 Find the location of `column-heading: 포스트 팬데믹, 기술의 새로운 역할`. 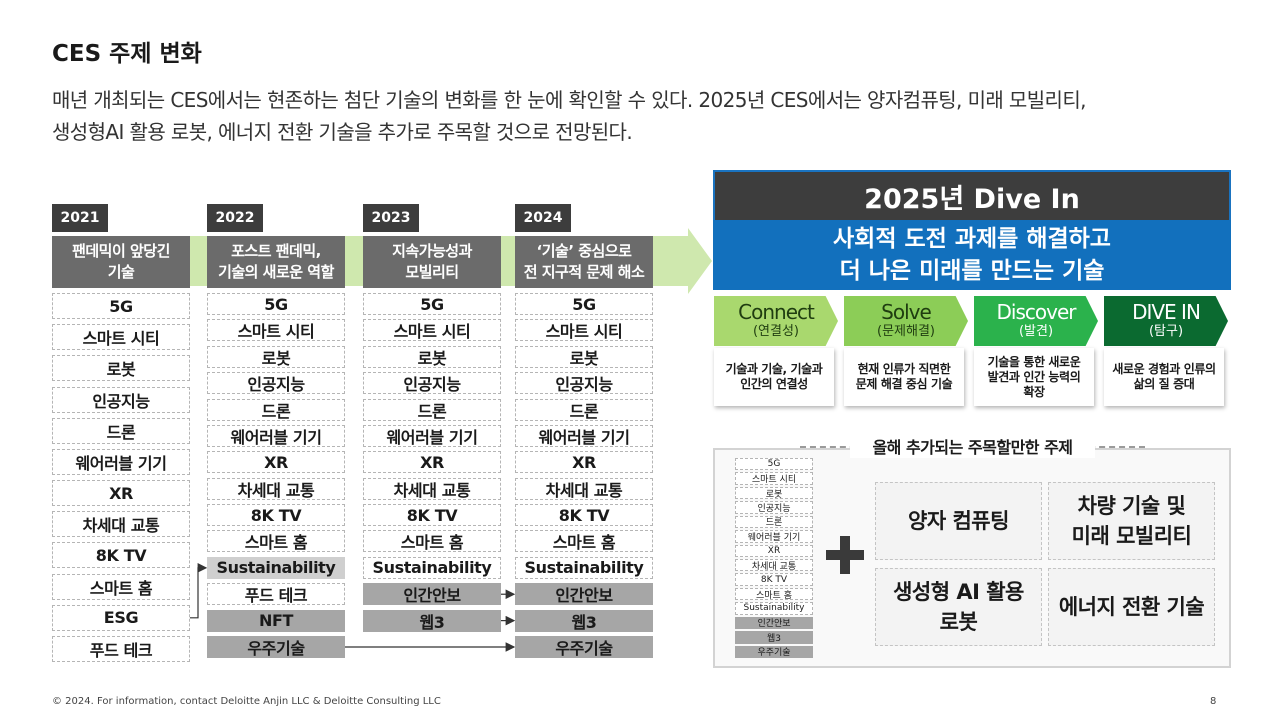

column-heading: 포스트 팬데믹, 기술의 새로운 역할 is located at coordinates (276, 262).